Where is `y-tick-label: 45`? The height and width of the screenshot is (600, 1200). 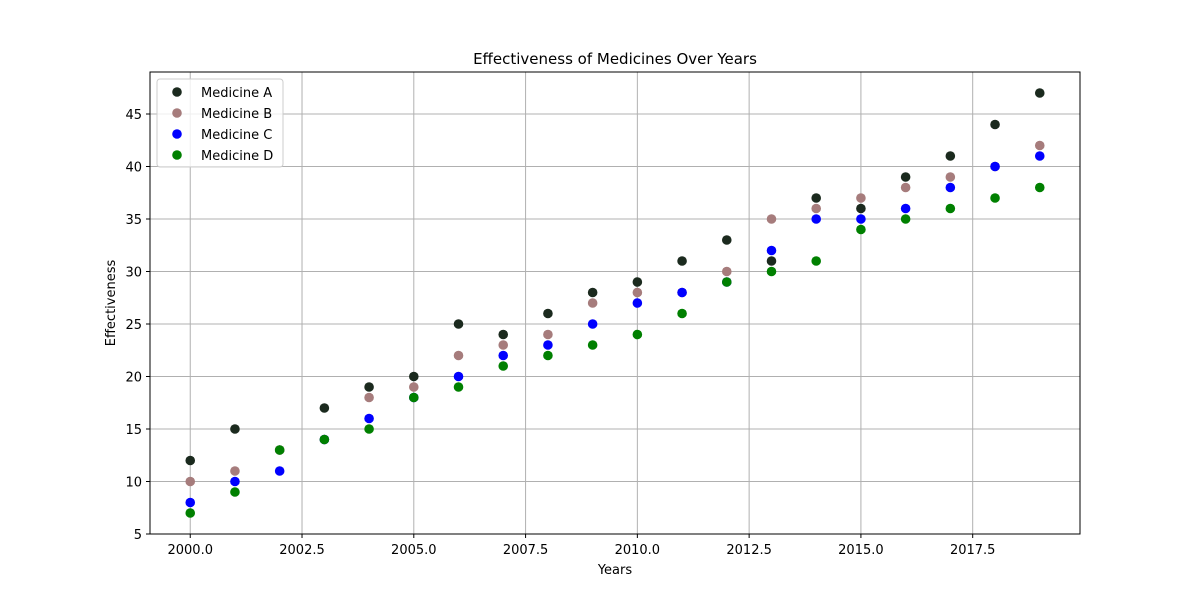 y-tick-label: 45 is located at coordinates (133, 115).